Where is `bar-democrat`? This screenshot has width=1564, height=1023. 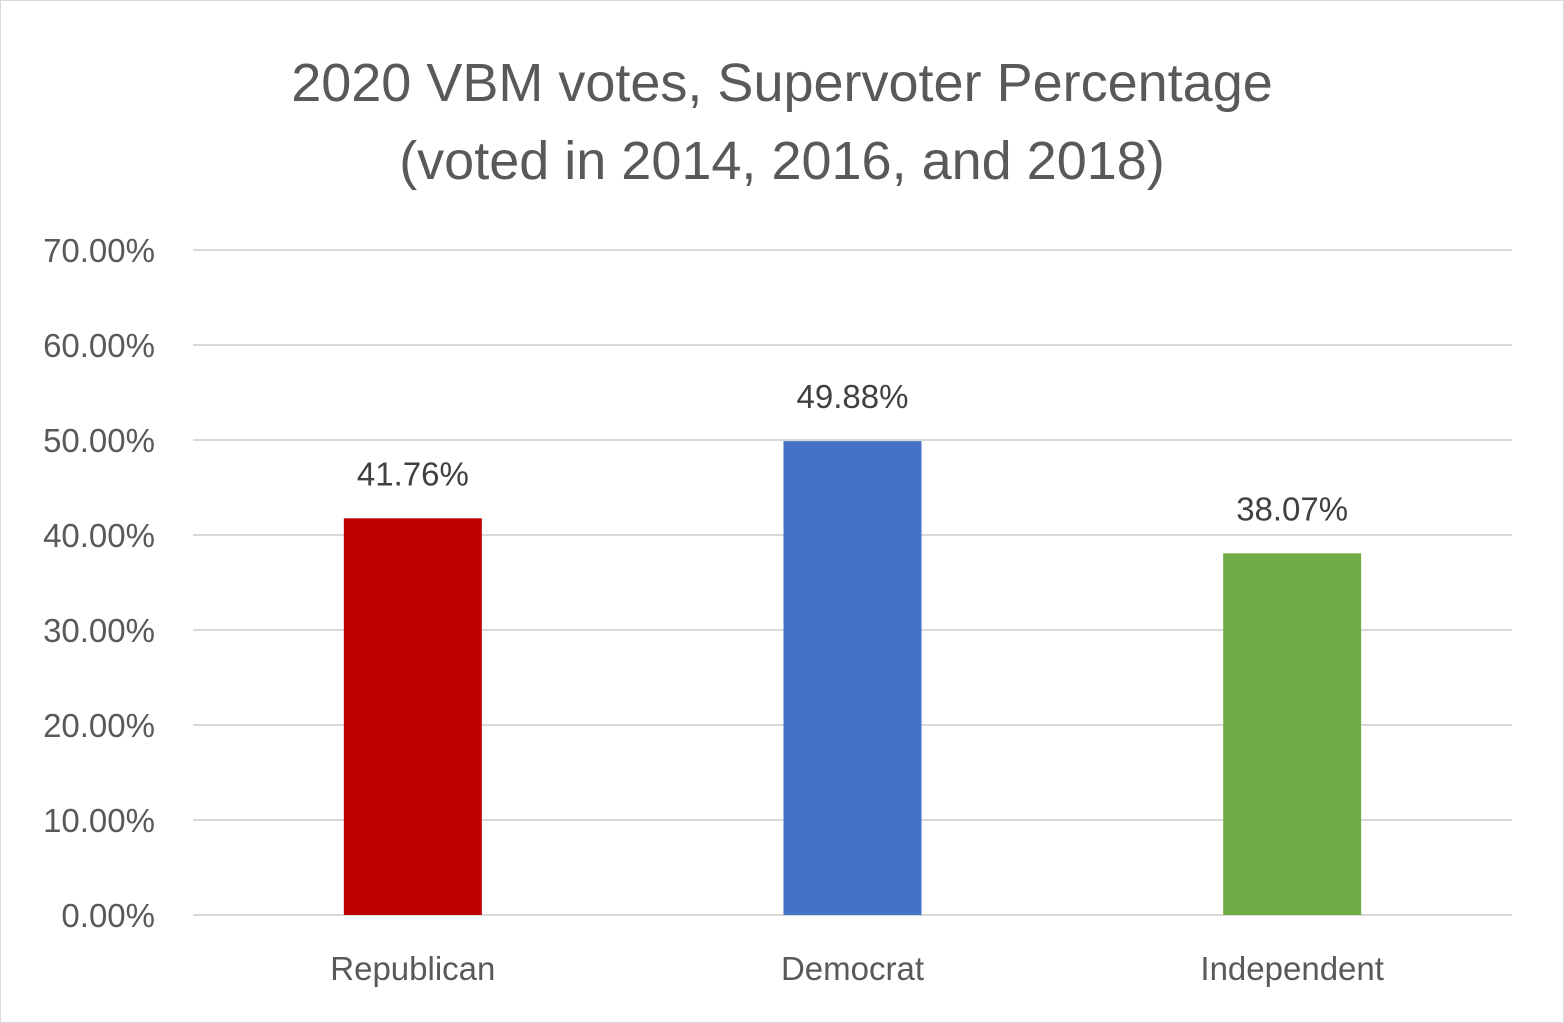
bar-democrat is located at coordinates (852, 678).